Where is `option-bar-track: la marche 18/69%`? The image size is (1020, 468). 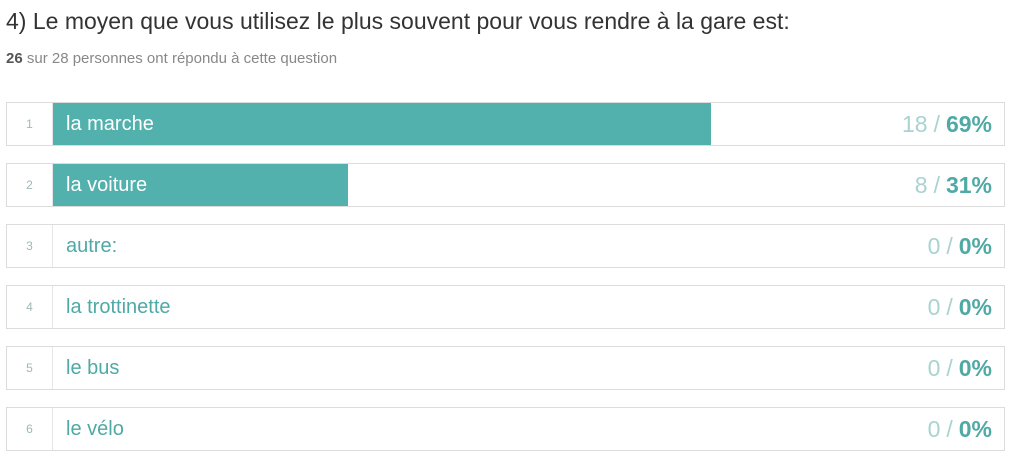 option-bar-track: la marche 18/69% is located at coordinates (528, 124).